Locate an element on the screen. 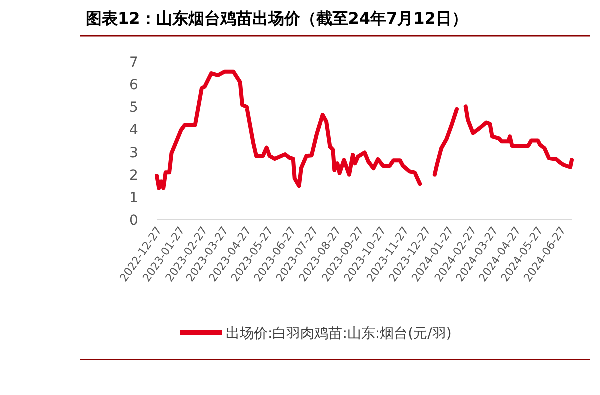 The image size is (600, 395). y-tick-label: 0 is located at coordinates (134, 221).